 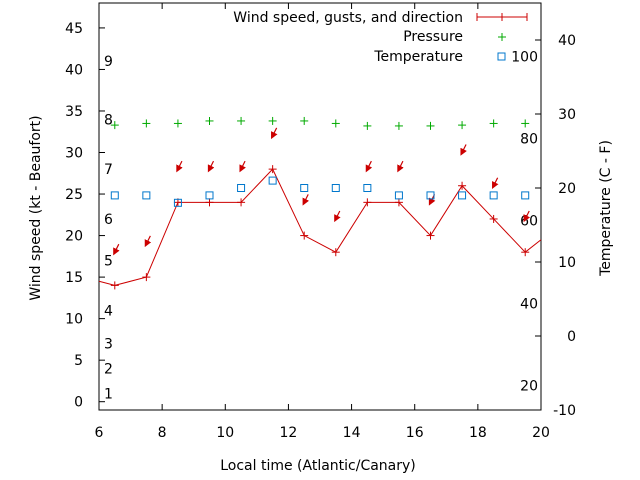 I want to click on fahrenheit-label: 100, so click(x=524, y=57).